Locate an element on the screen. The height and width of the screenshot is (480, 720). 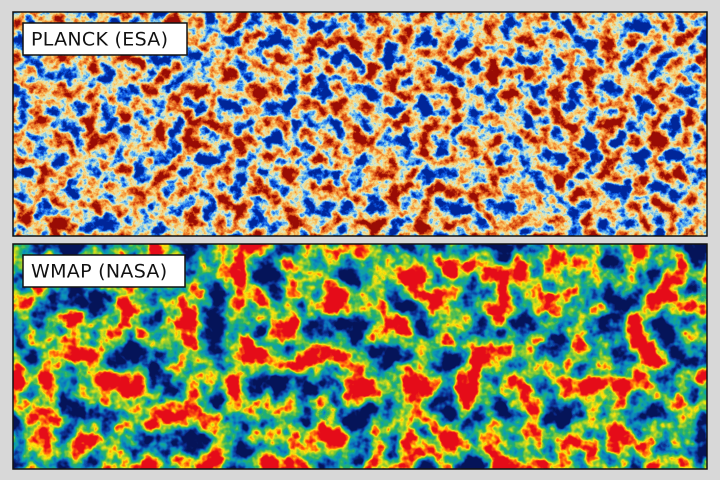
panel-label: WMAP (NASA) is located at coordinates (99, 272).